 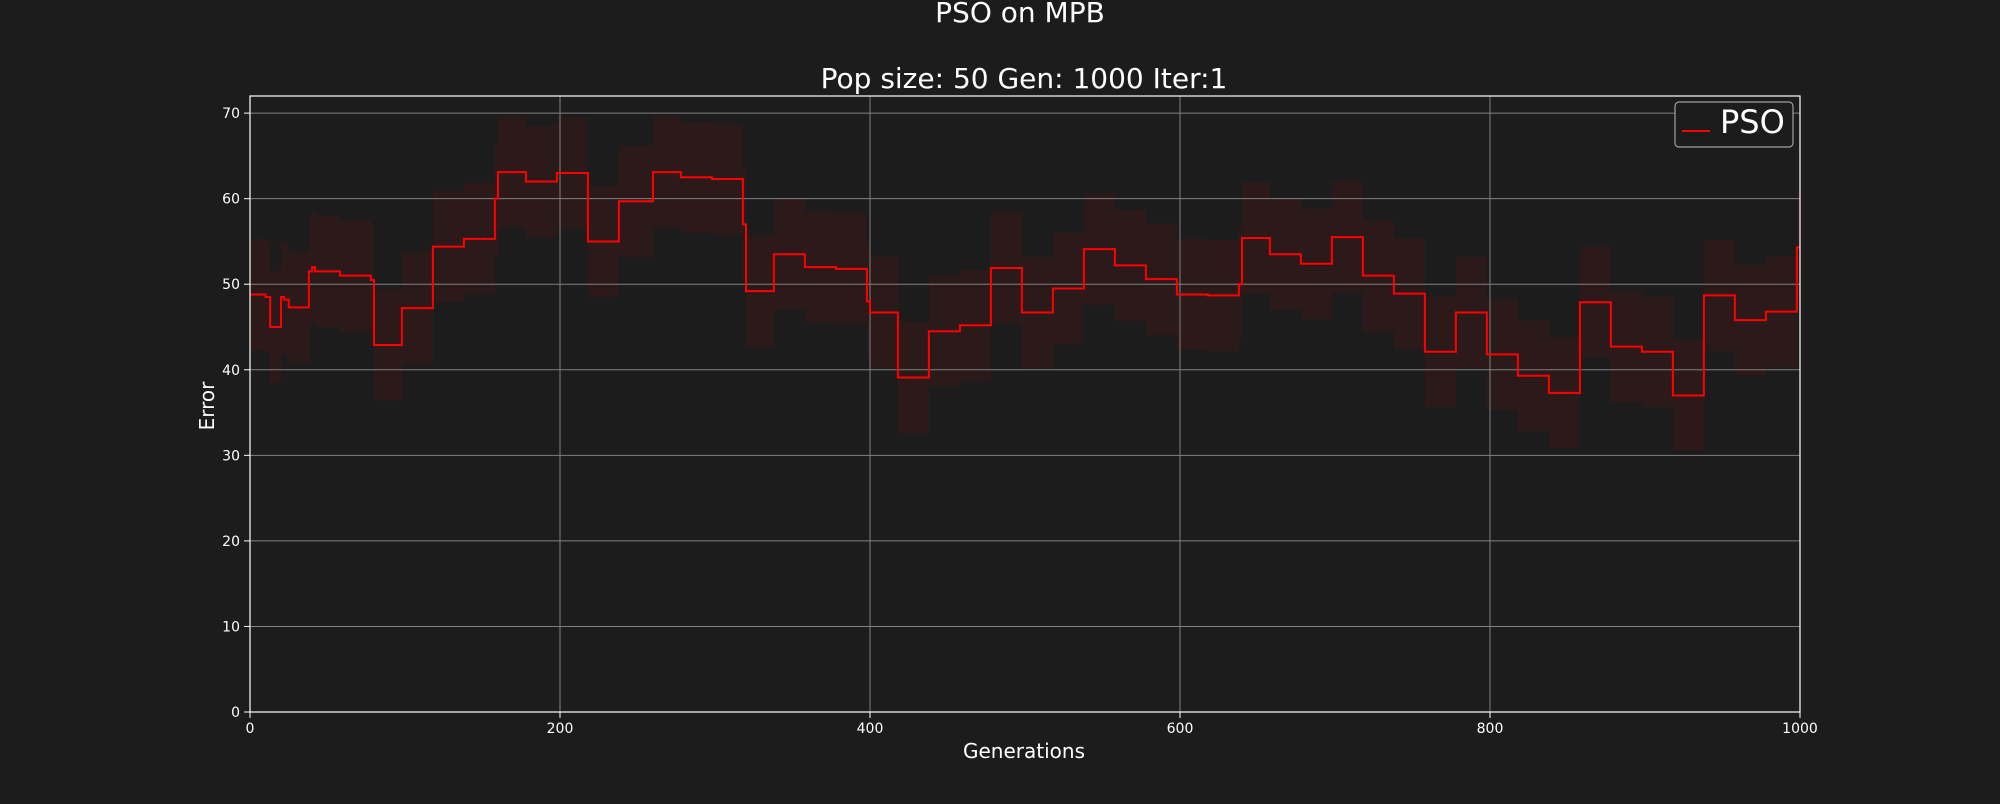 What do you see at coordinates (231, 371) in the screenshot?
I see `y-tick-label: 40` at bounding box center [231, 371].